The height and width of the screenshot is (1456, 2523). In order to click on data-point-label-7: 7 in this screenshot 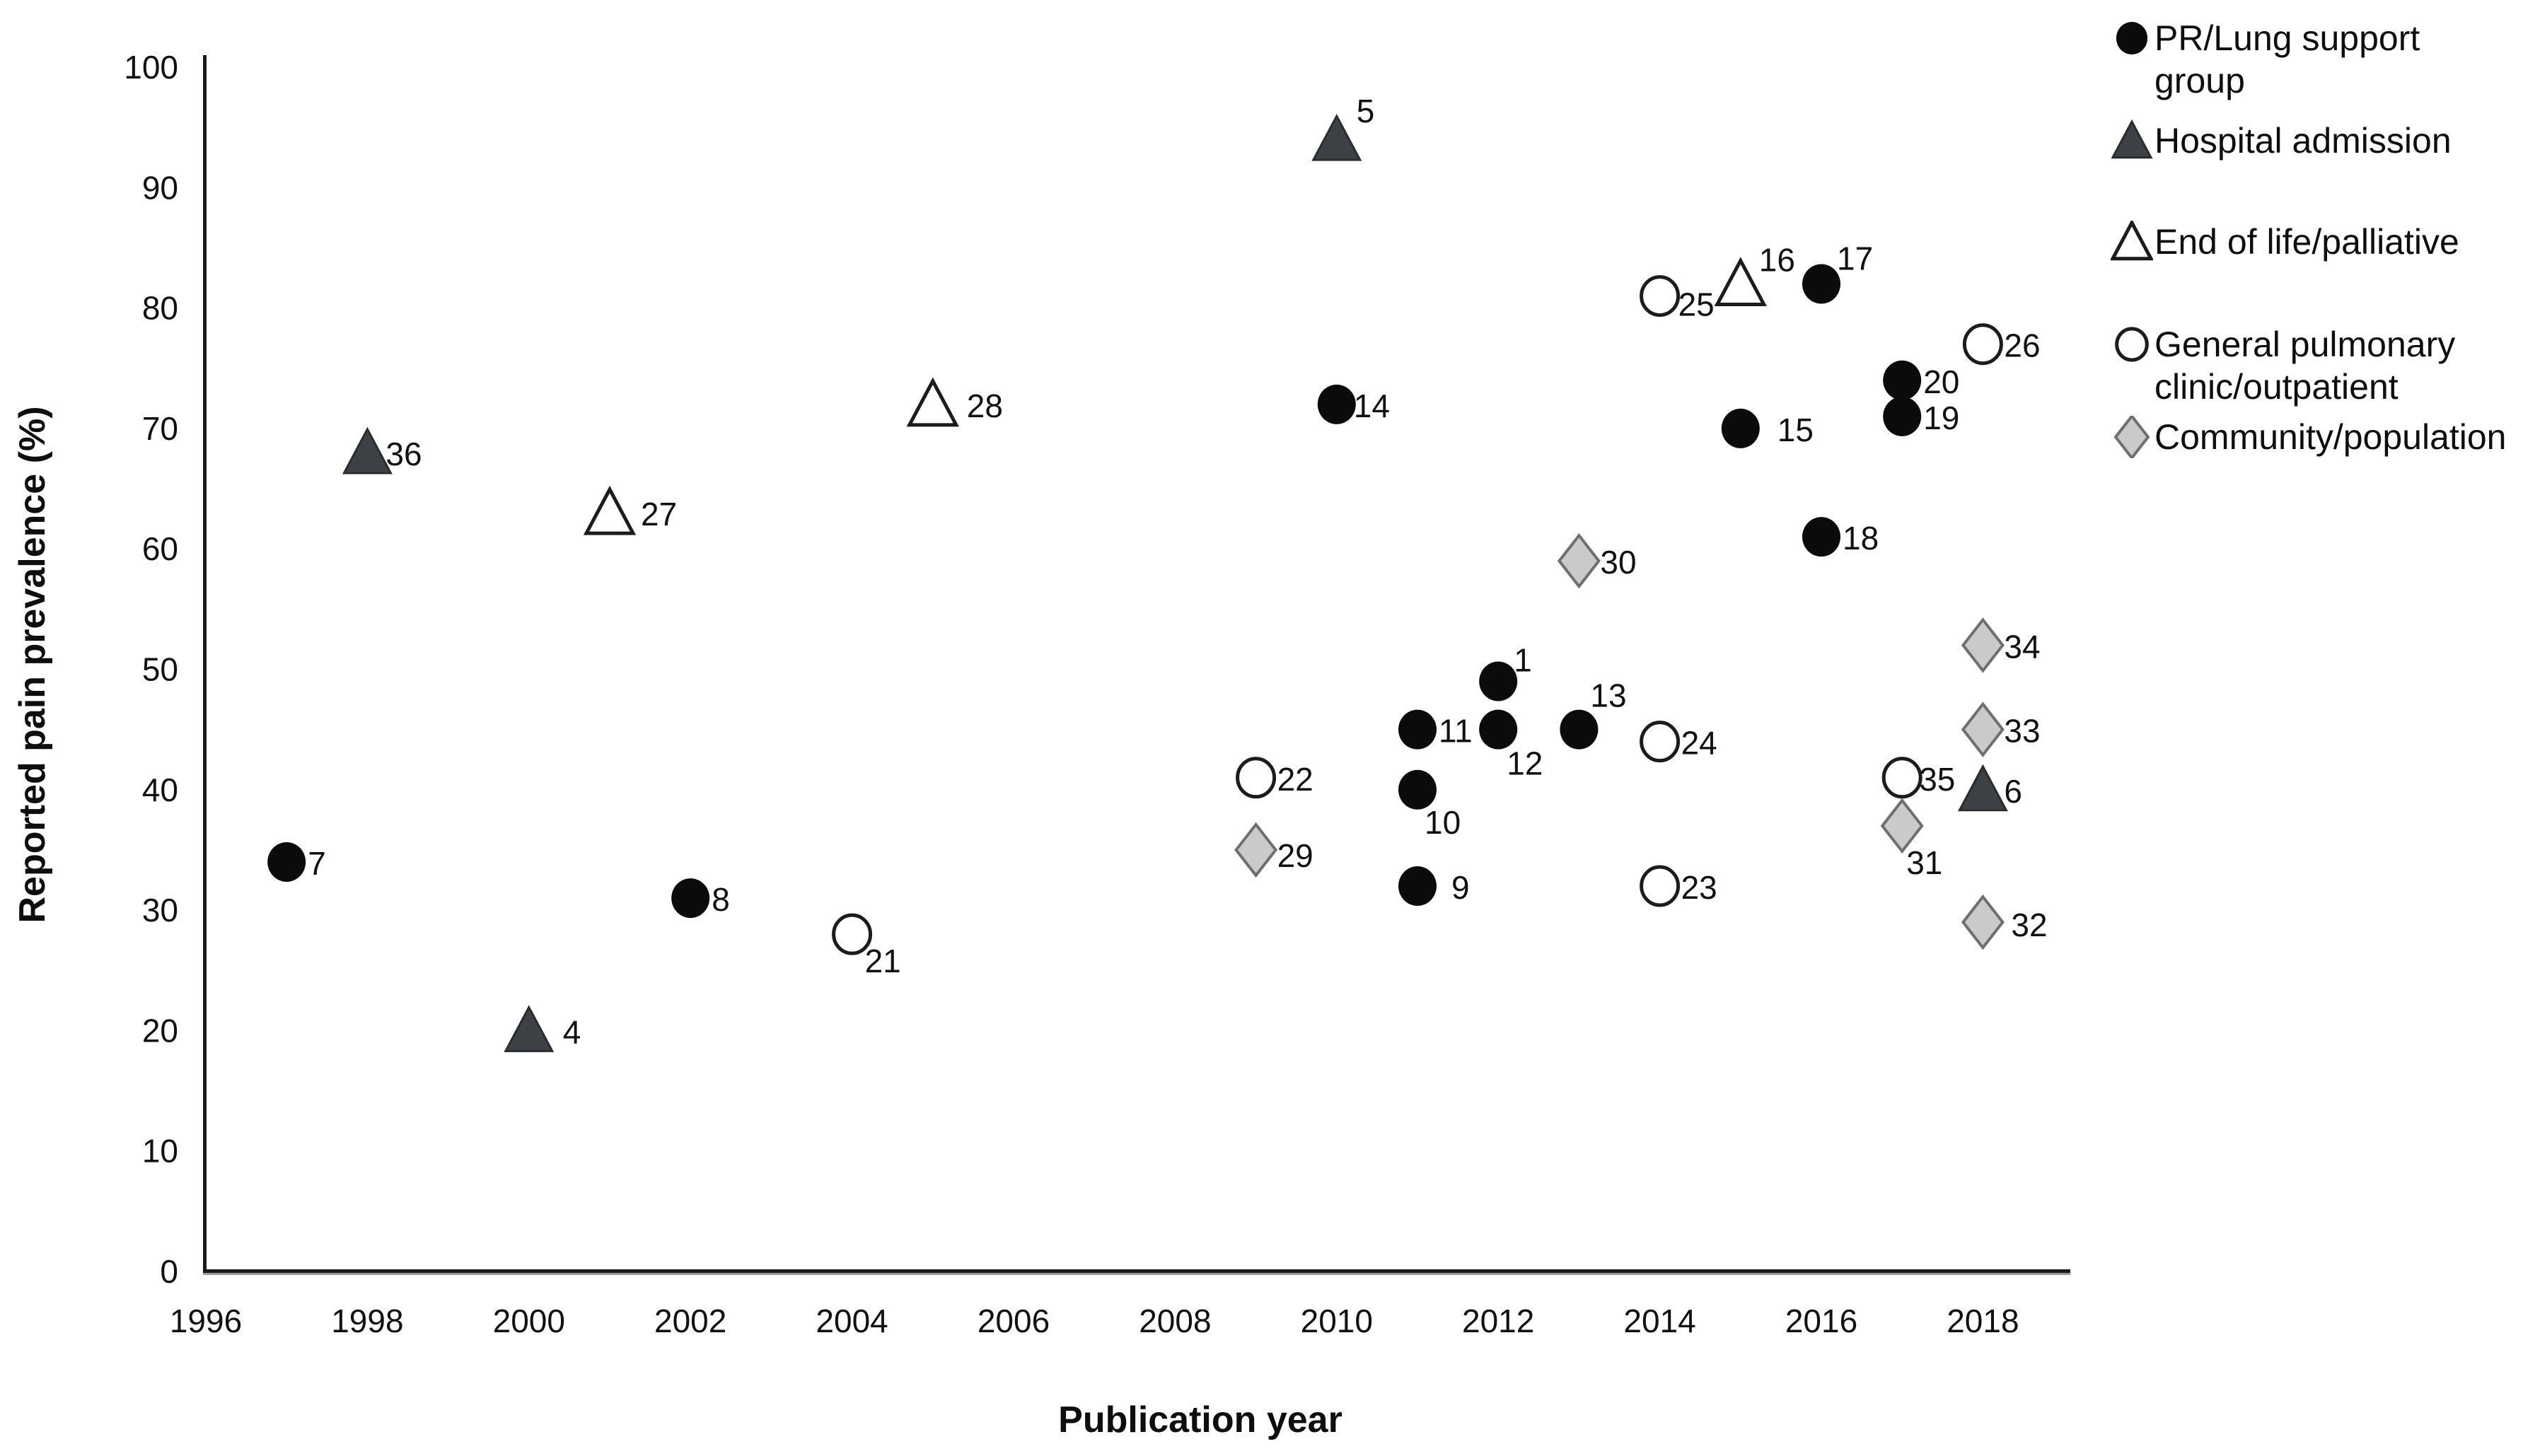, I will do `click(317, 864)`.